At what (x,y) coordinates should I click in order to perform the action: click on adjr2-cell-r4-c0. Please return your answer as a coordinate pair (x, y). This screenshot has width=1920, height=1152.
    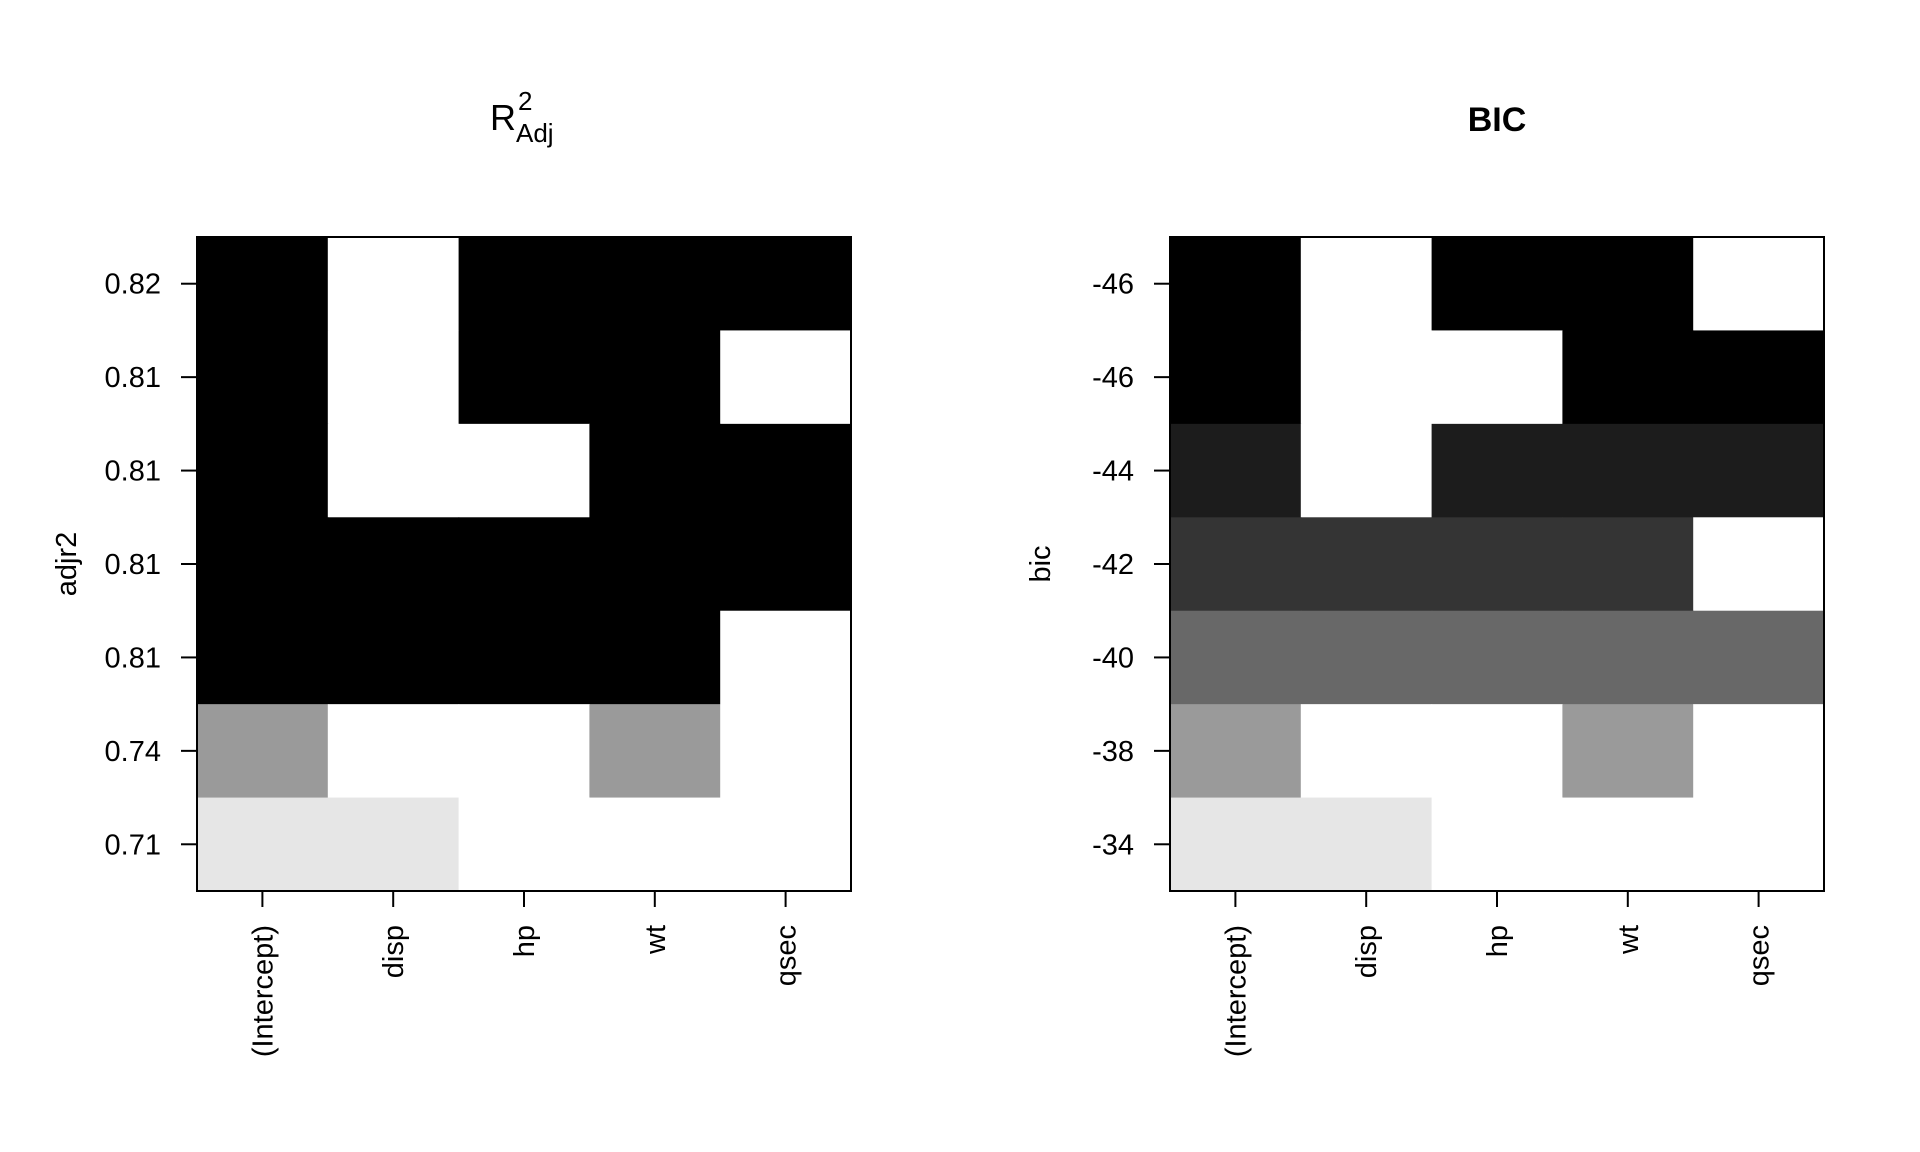
    Looking at the image, I should click on (263, 657).